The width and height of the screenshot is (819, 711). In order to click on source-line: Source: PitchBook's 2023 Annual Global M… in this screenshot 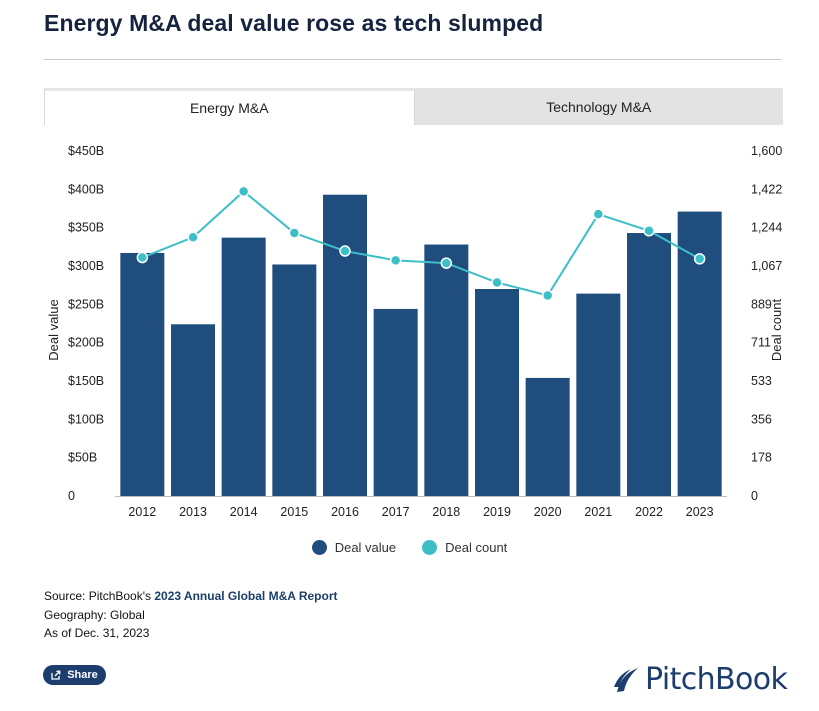, I will do `click(190, 596)`.